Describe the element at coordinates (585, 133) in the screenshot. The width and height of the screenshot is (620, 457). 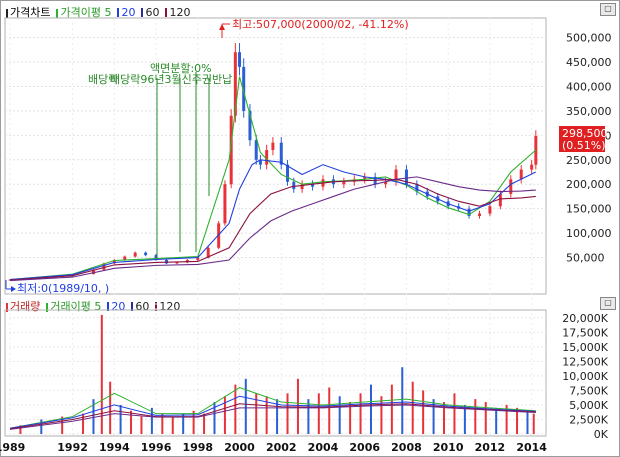
I see `current-price: 298,500` at that location.